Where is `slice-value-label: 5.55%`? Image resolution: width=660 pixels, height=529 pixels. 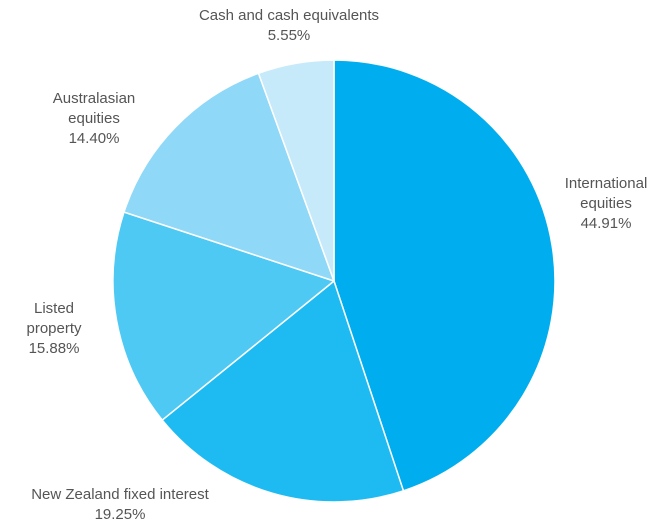
slice-value-label: 5.55% is located at coordinates (289, 35).